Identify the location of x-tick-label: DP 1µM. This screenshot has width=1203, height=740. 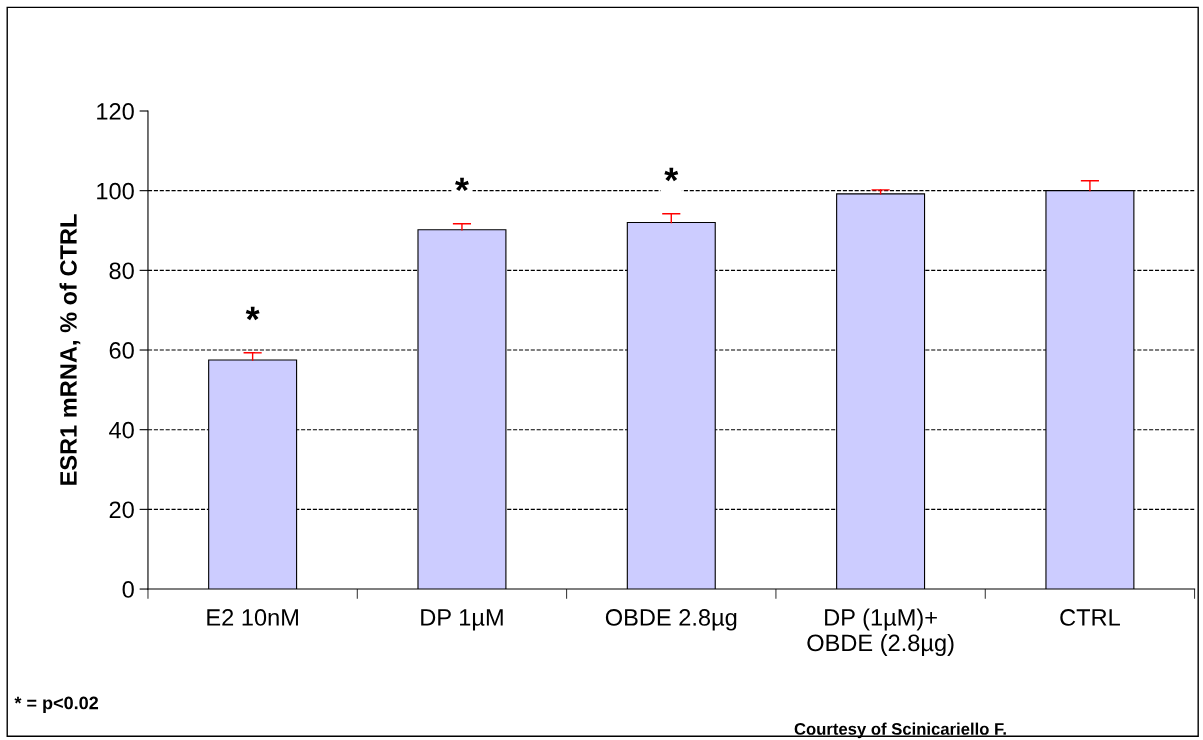
(462, 620).